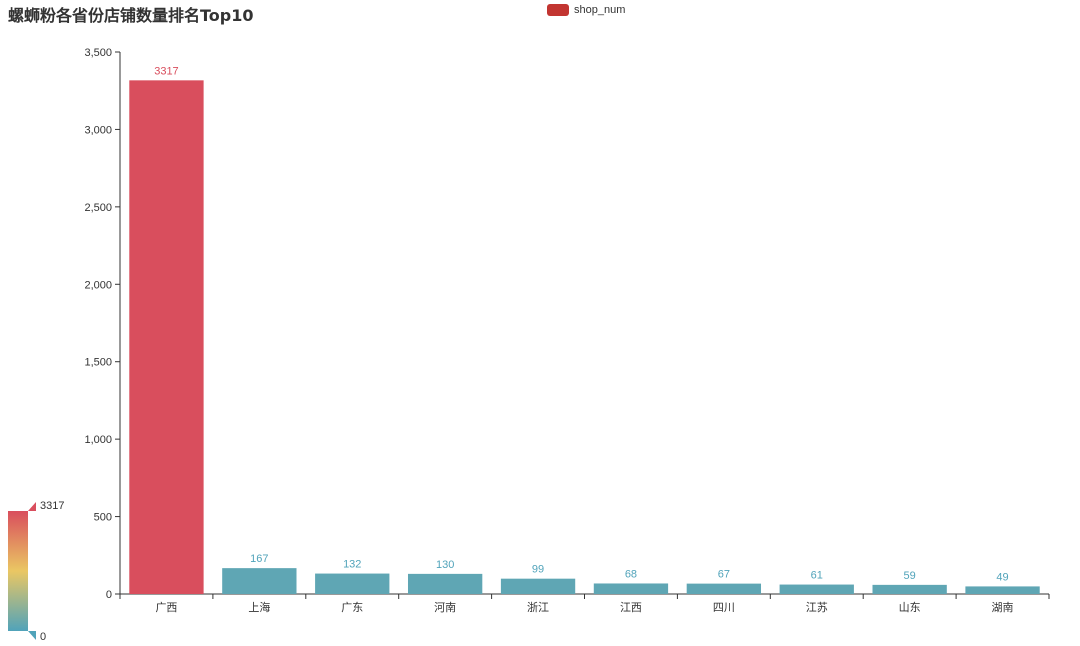 Image resolution: width=1080 pixels, height=646 pixels. Describe the element at coordinates (109, 595) in the screenshot. I see `y-tick-label: 0` at that location.